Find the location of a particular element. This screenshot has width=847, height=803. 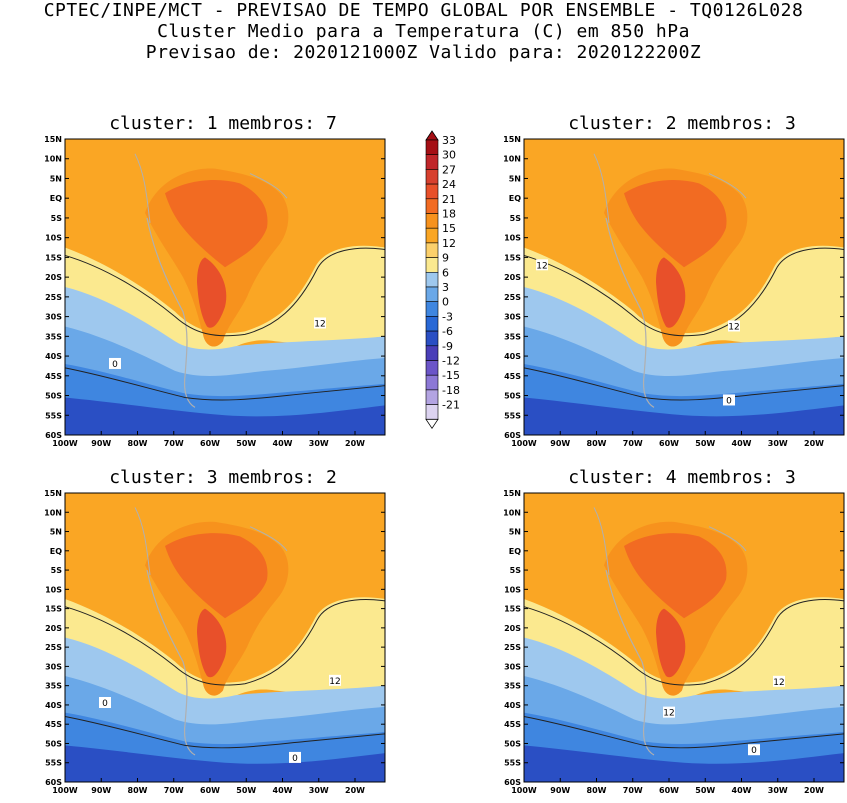

lat-label: 45S is located at coordinates (53, 376).